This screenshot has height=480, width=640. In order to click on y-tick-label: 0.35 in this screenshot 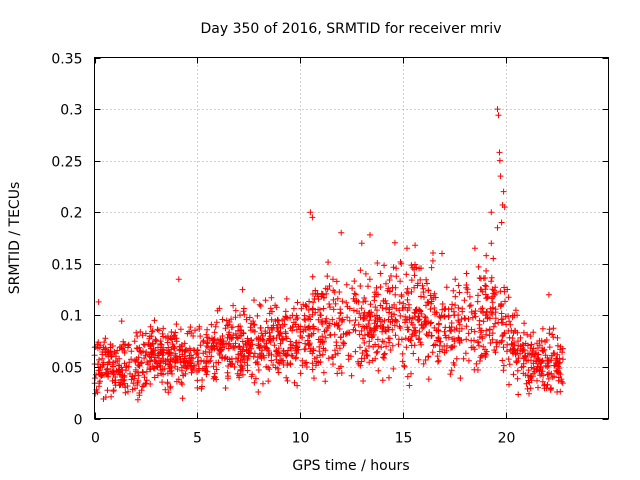, I will do `click(66, 60)`.